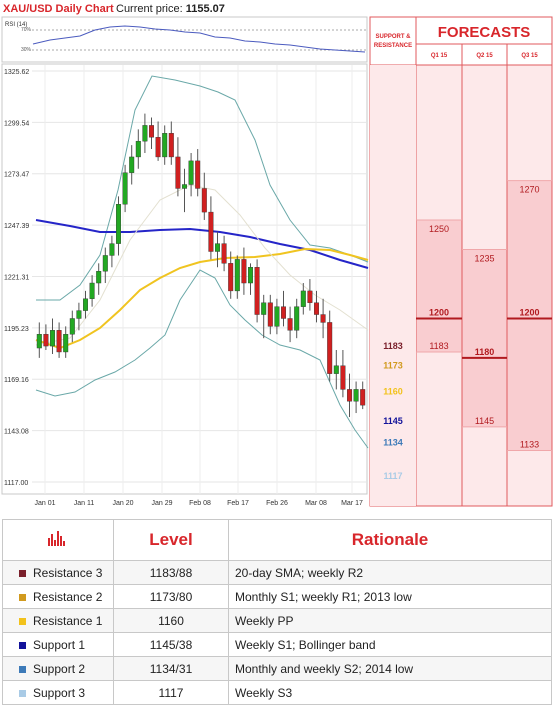  Describe the element at coordinates (68, 620) in the screenshot. I see `level-name: Resistance 1` at that location.